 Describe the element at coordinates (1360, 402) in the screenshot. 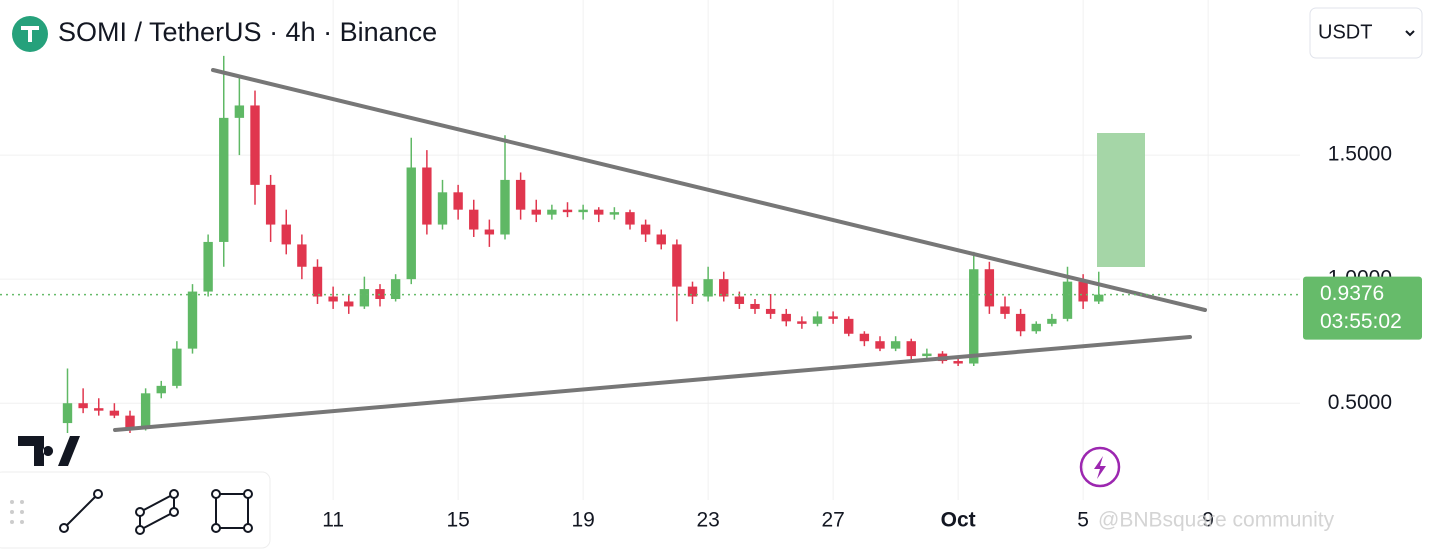

I see `y-tick-label: 0.5000` at that location.